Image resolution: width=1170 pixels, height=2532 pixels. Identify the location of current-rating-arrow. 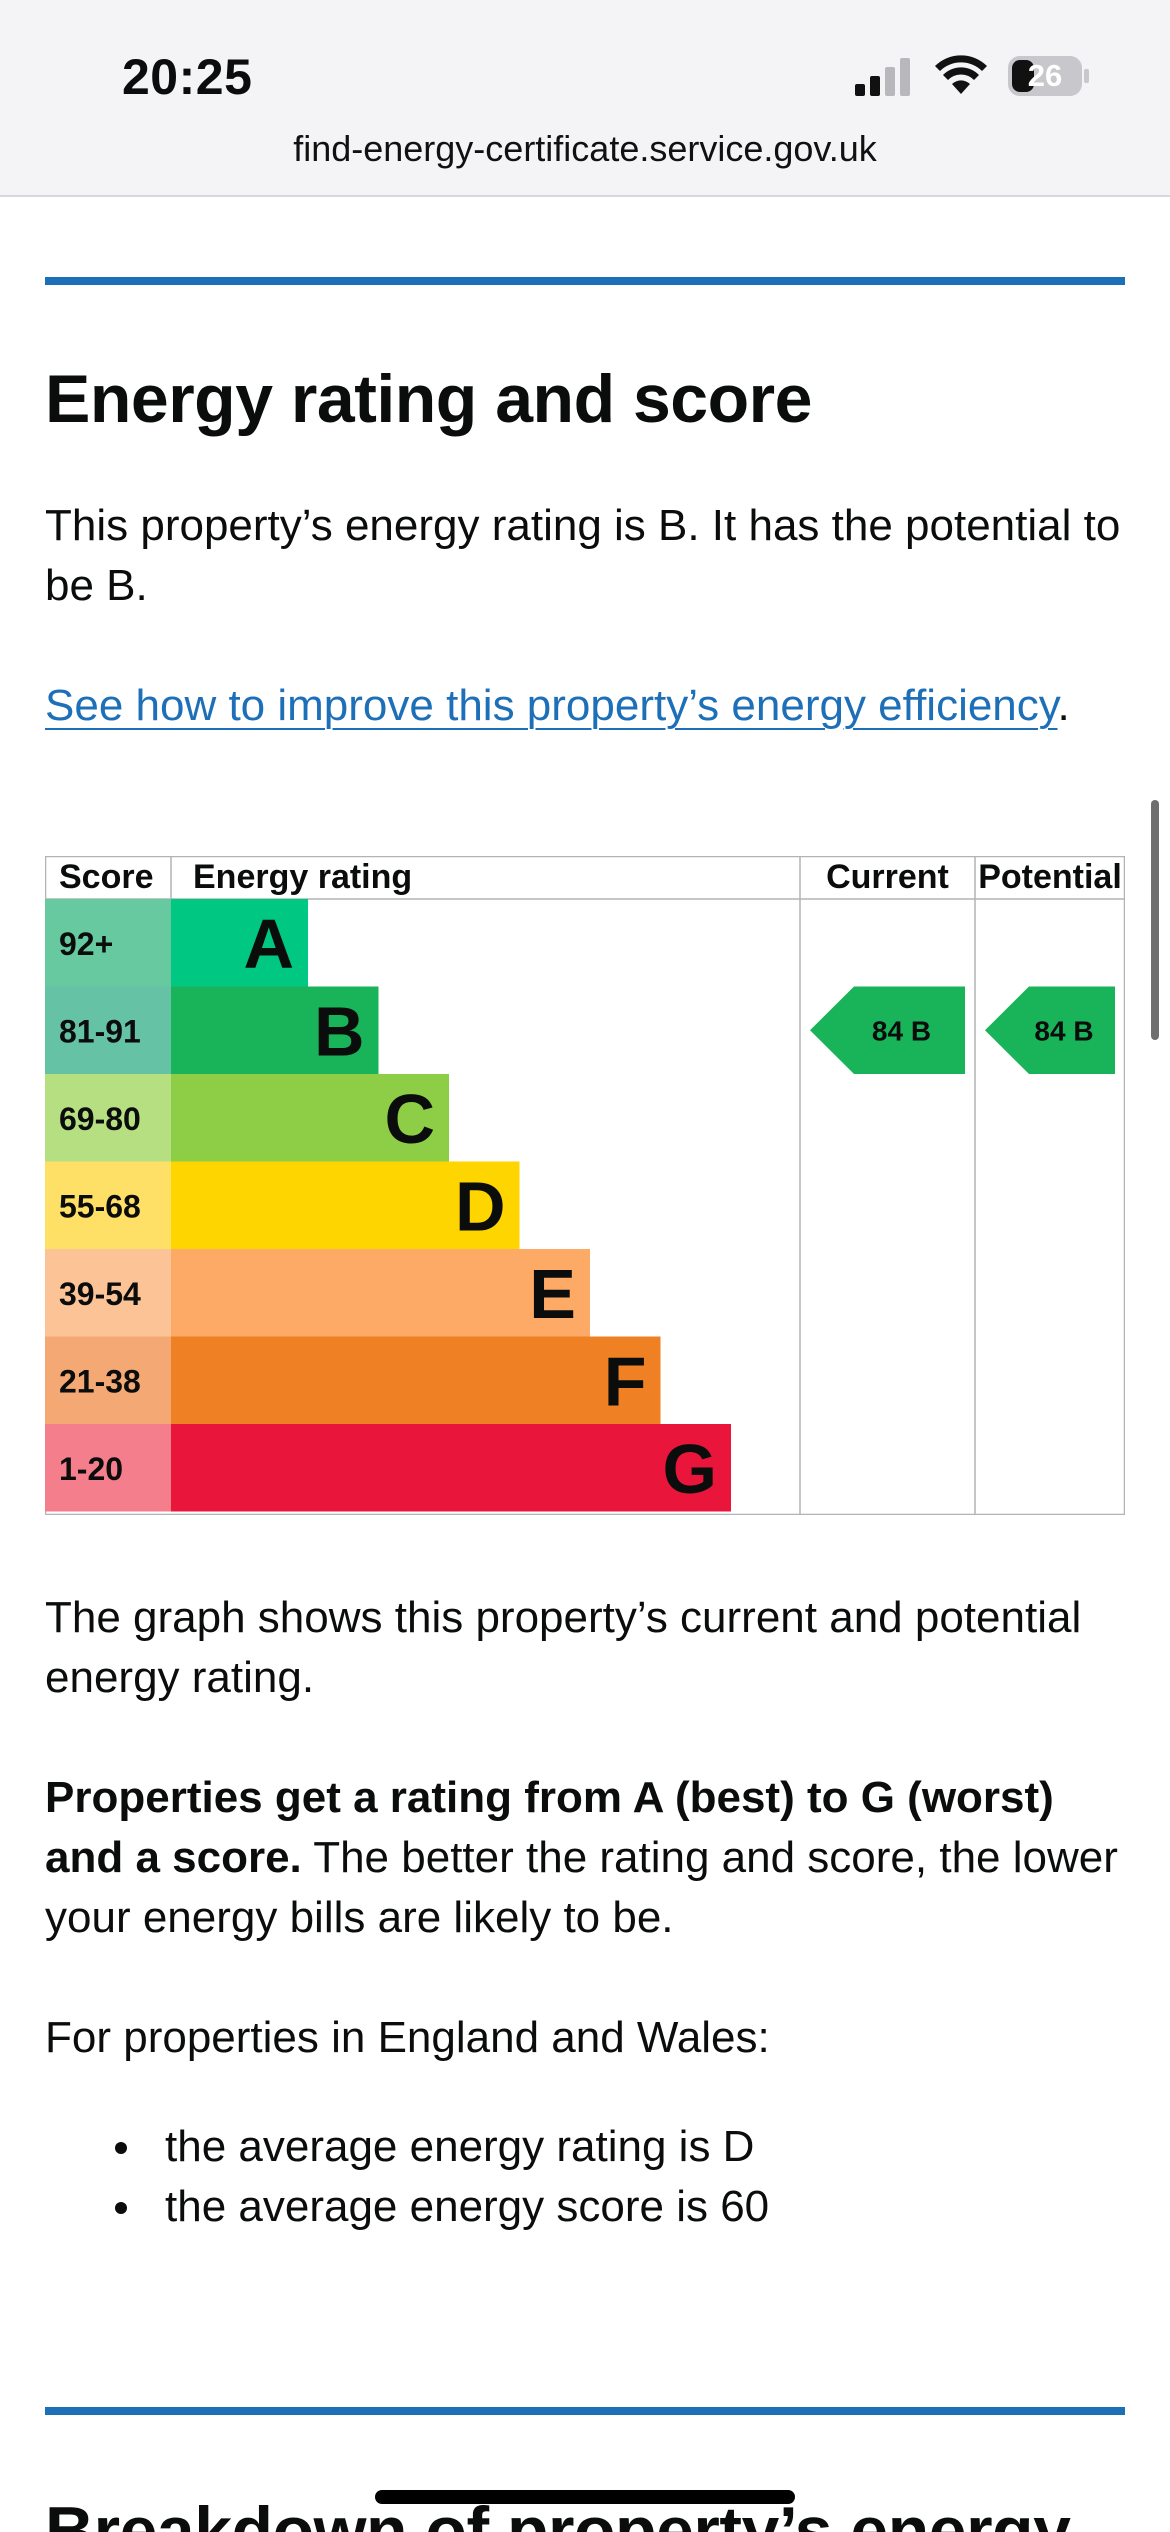
(887, 1030).